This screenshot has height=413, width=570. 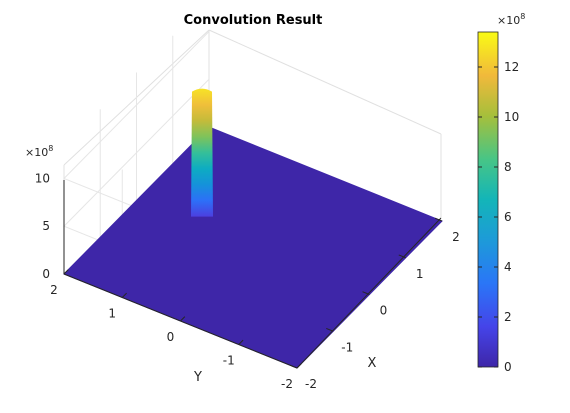 What do you see at coordinates (287, 384) in the screenshot?
I see `y-tick-label: -2` at bounding box center [287, 384].